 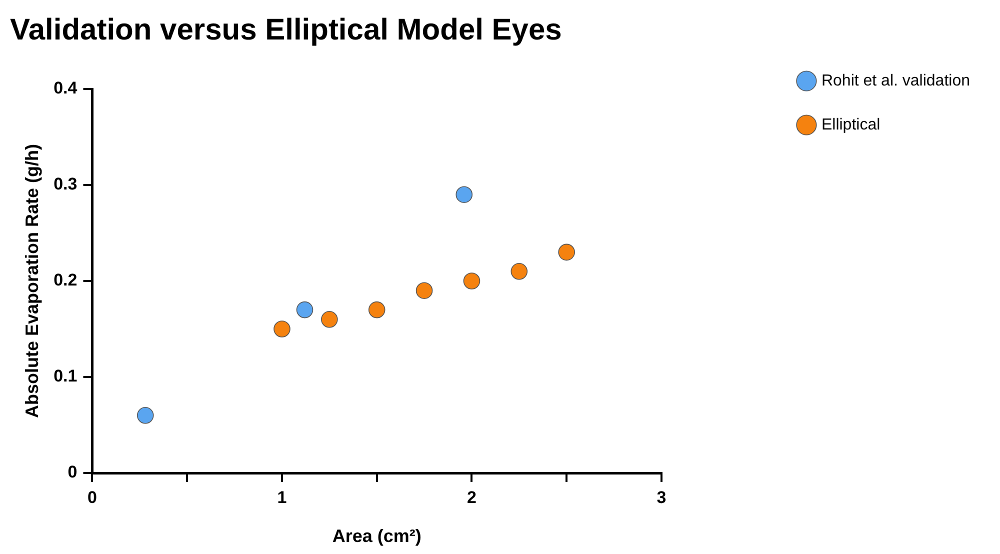 I want to click on legend-label: Rohit et al. validation, so click(x=895, y=81).